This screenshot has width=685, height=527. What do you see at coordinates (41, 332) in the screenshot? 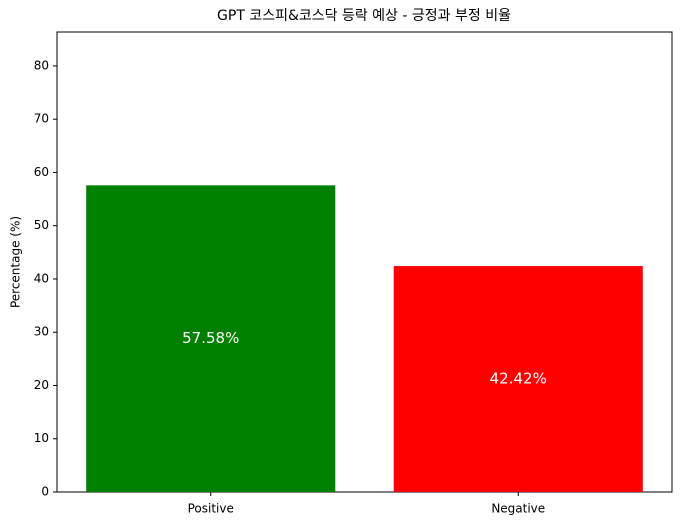
I see `y-tick-label: 30` at bounding box center [41, 332].